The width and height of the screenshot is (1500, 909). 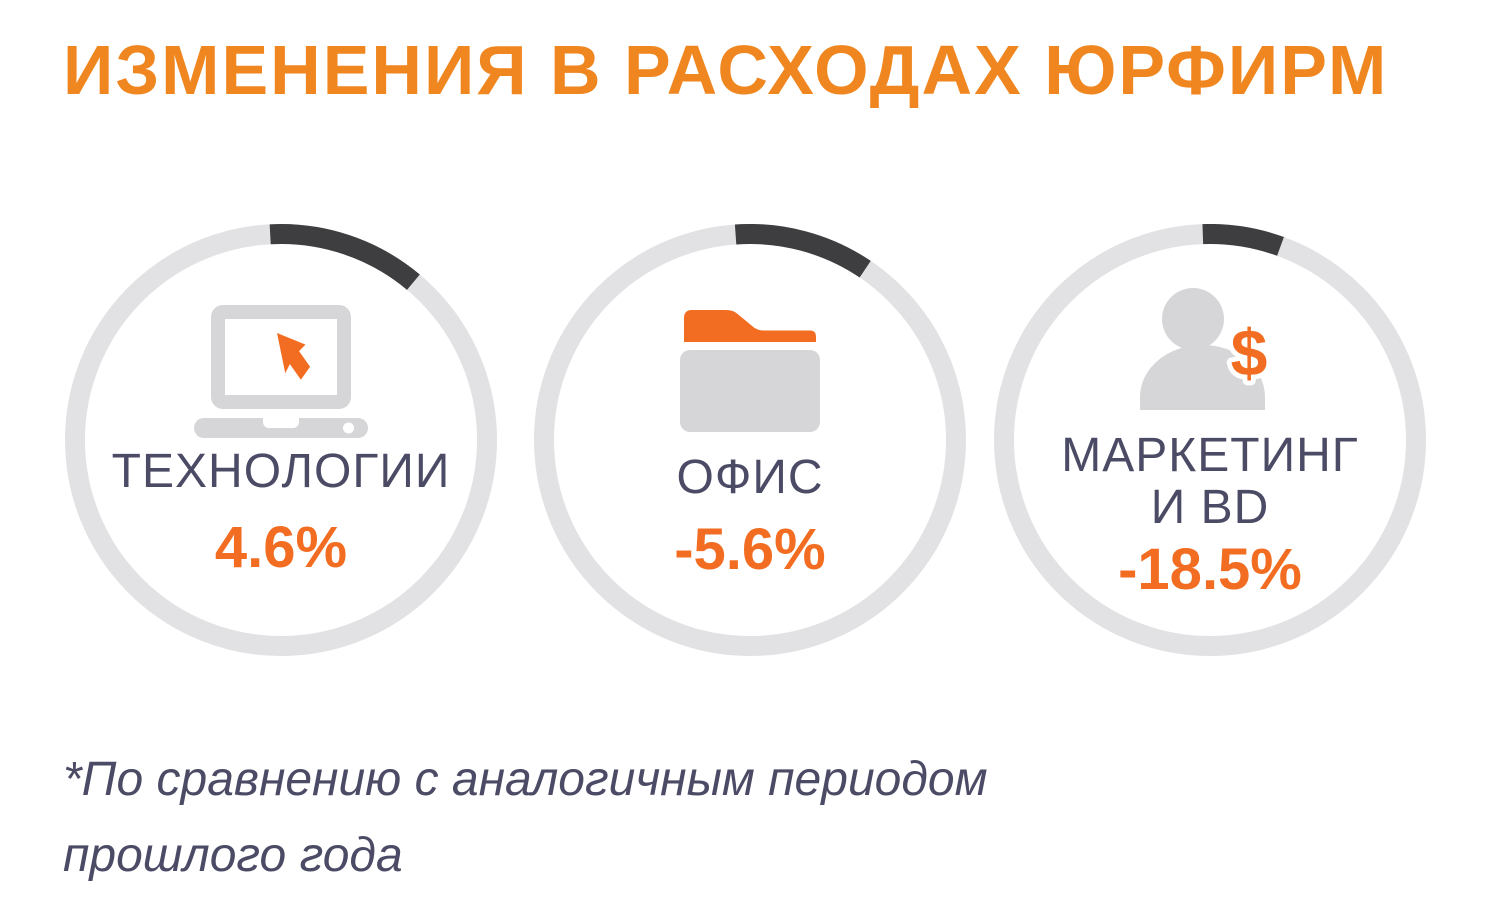 I want to click on gauge-label-text: ТЕХНОЛОГИИ, so click(x=281, y=471).